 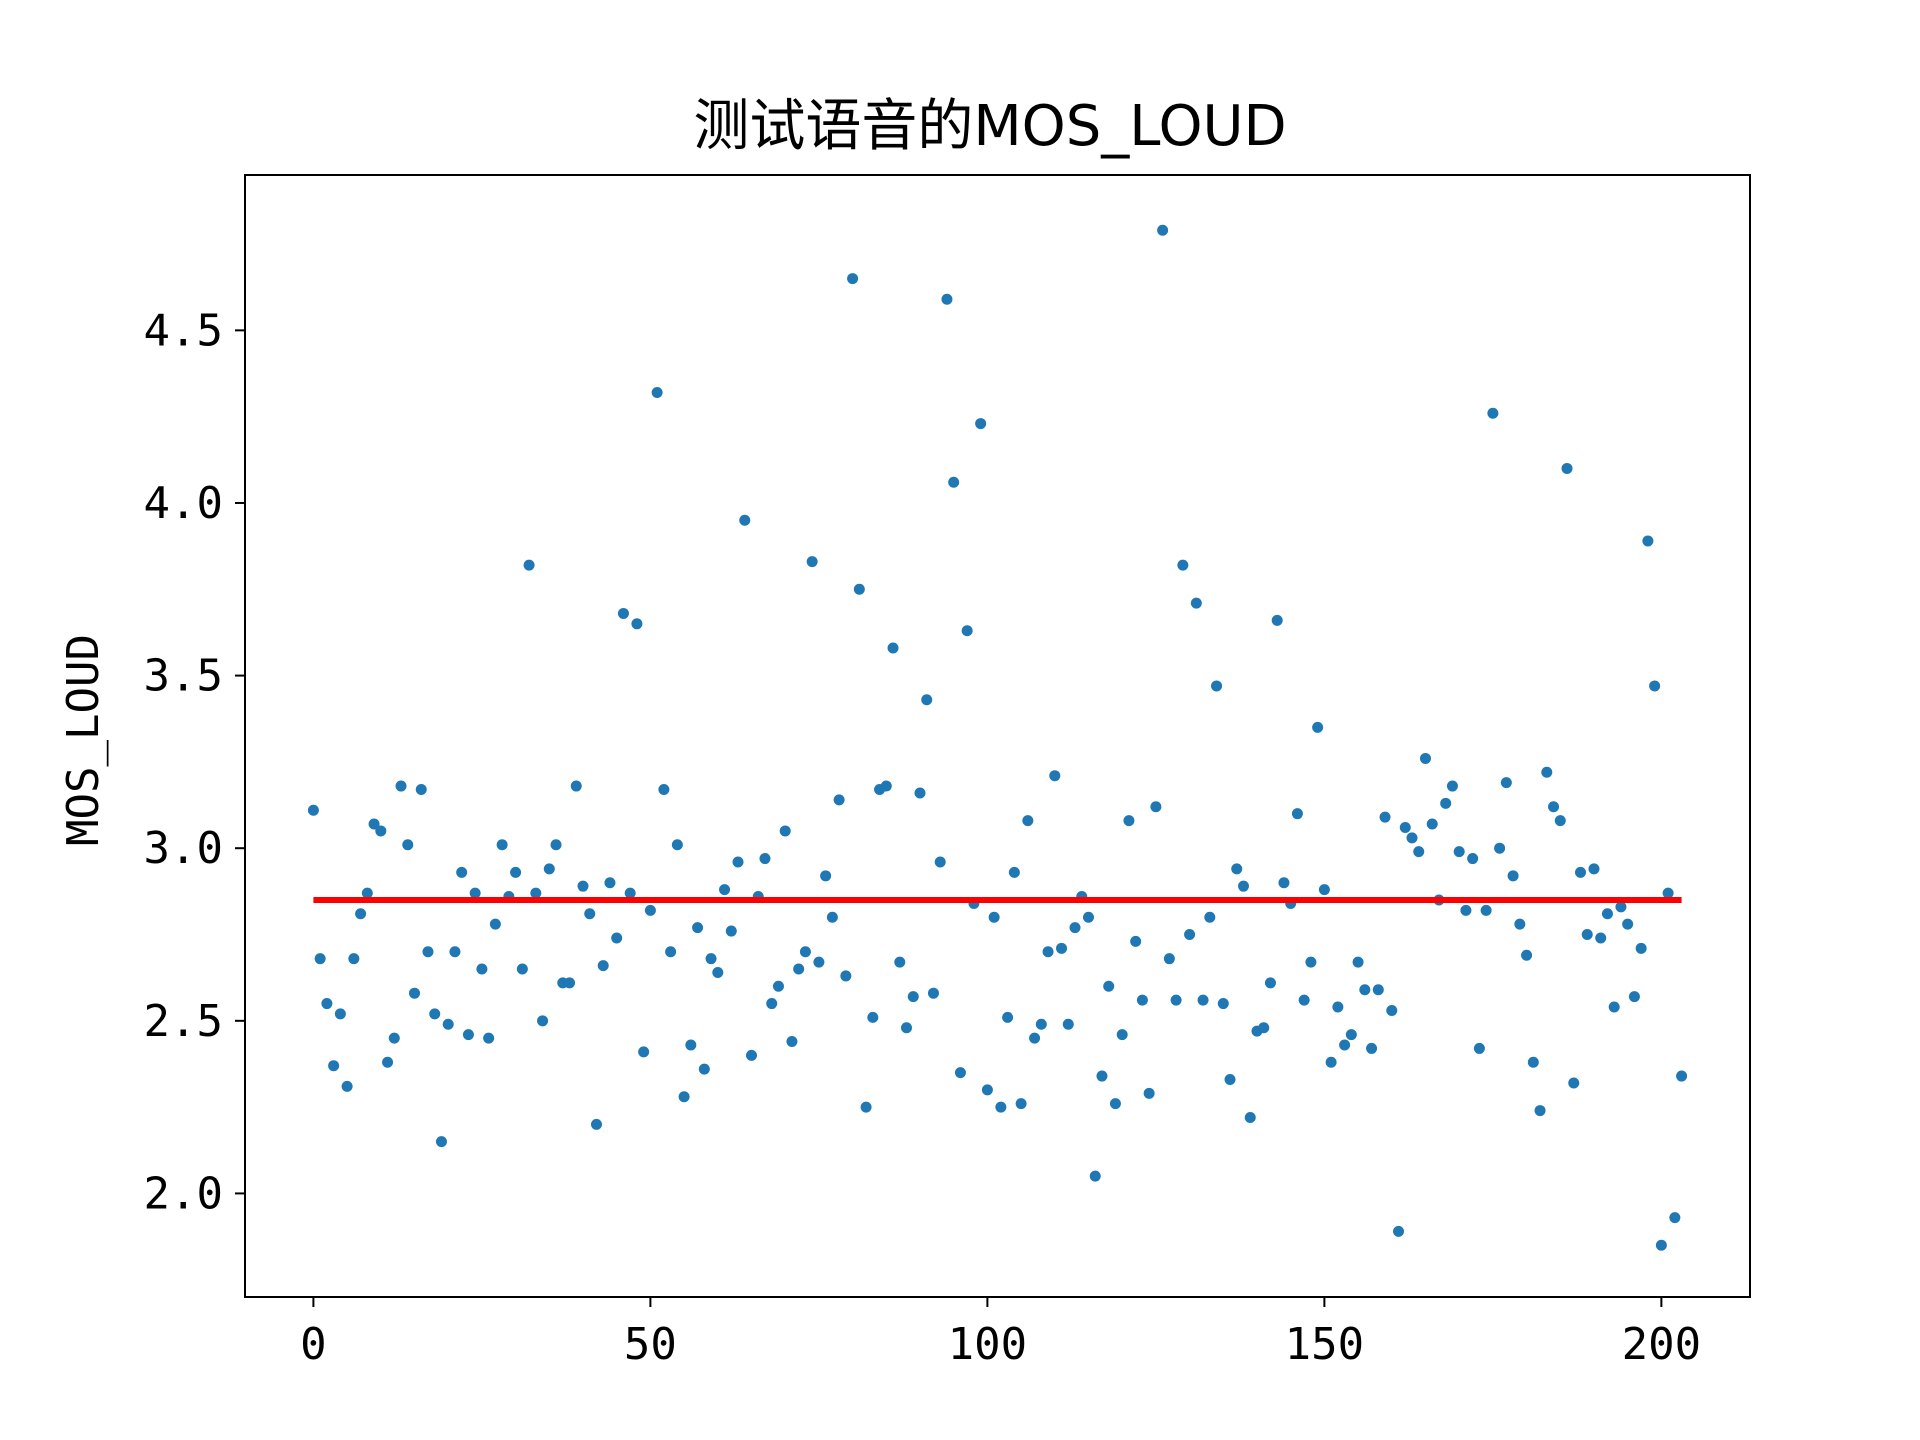 What do you see at coordinates (83, 740) in the screenshot?
I see `y-axis-label: MOS_LOUD` at bounding box center [83, 740].